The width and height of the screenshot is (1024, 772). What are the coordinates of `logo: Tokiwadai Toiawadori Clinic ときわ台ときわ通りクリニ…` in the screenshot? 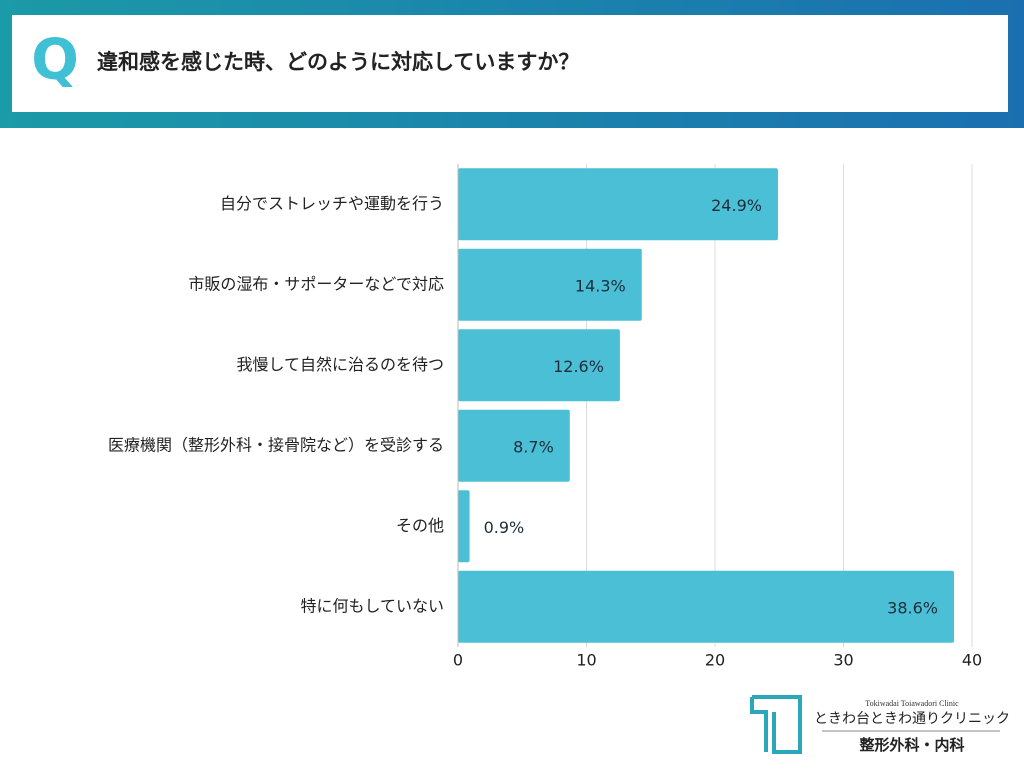 It's located at (880, 724).